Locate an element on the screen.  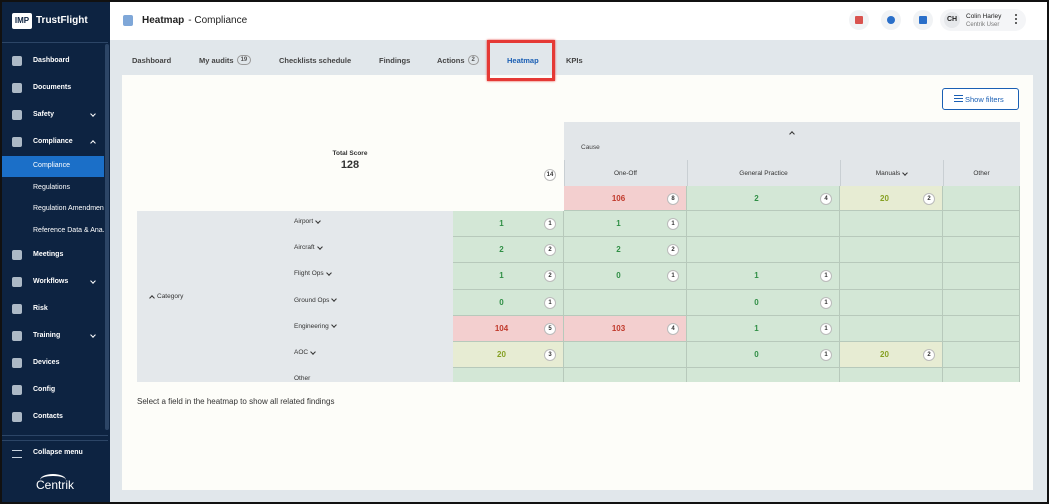
tab: Dashboard is located at coordinates (151, 60).